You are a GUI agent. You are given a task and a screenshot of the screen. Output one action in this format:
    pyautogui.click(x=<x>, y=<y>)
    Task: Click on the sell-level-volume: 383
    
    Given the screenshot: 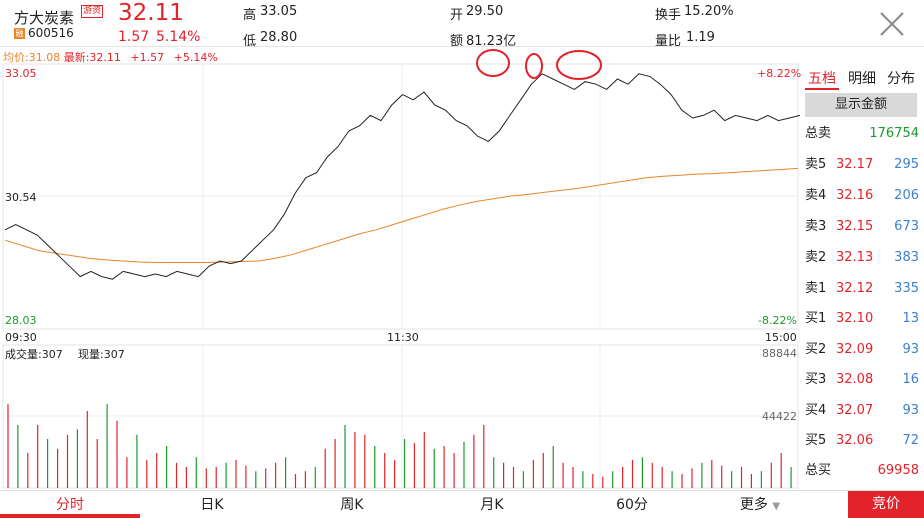 What is the action you would take?
    pyautogui.click(x=906, y=257)
    